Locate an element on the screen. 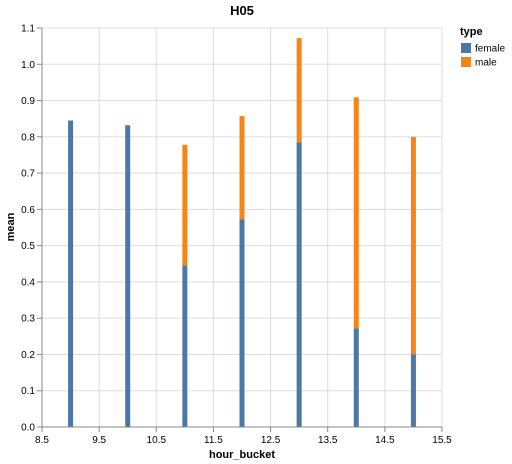 The height and width of the screenshot is (464, 512). y-tick-label: 0.5 is located at coordinates (28, 246).